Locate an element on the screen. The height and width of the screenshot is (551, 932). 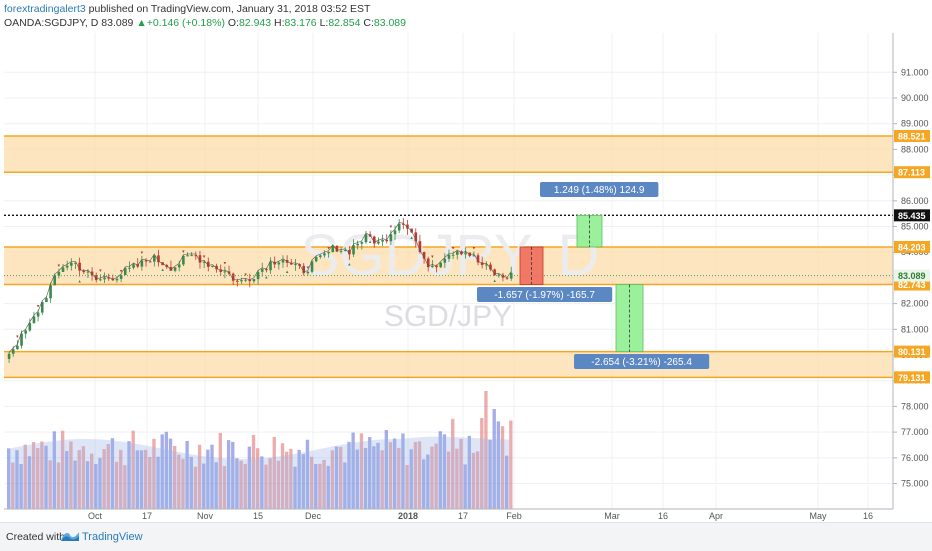
author-link: forextradingalert3 is located at coordinates (45, 9).